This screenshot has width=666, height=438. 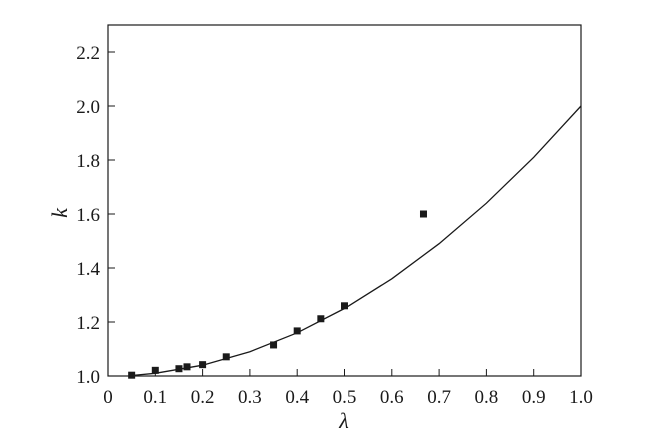 I want to click on y-tick-label: 1.4, so click(x=88, y=269).